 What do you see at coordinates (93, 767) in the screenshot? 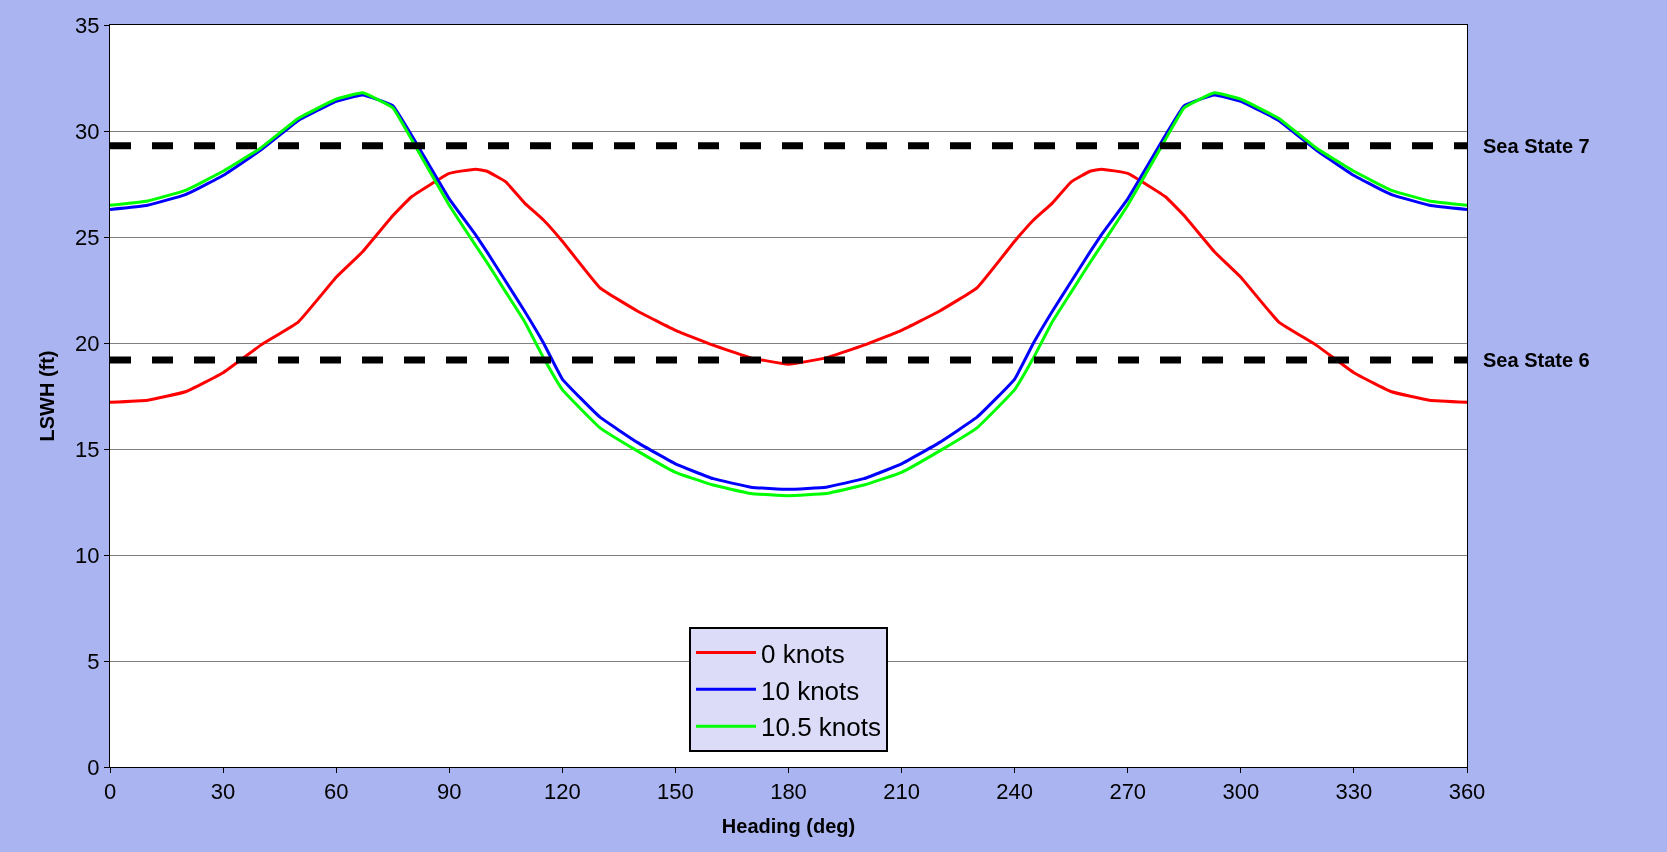
I see `y-tick-label: 0` at bounding box center [93, 767].